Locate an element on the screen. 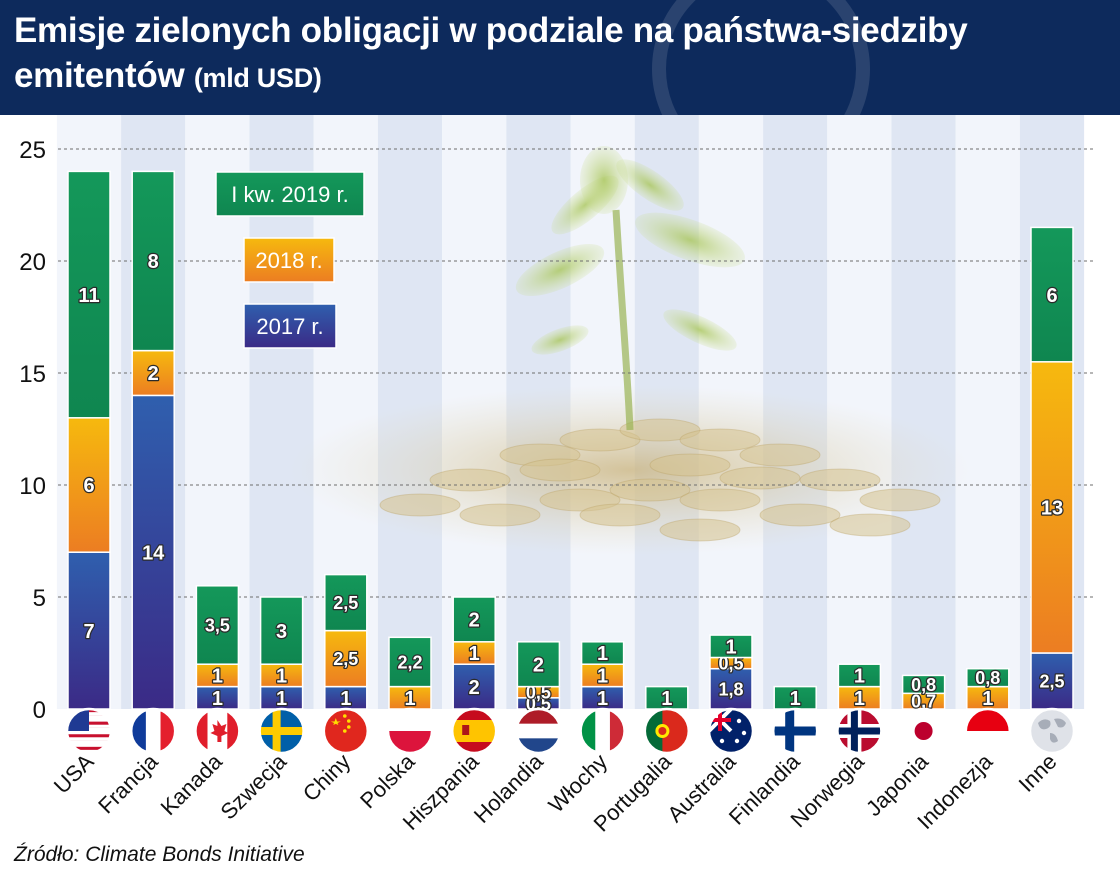 The image size is (1120, 880). legend-label: 2017 r. is located at coordinates (289, 326).